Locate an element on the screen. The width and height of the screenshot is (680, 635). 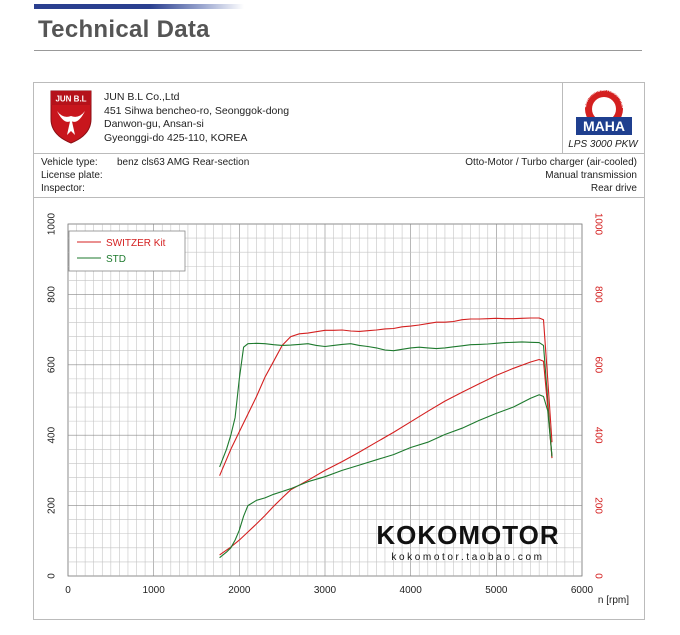
y2-tick-label: 1000 is located at coordinates (598, 224).